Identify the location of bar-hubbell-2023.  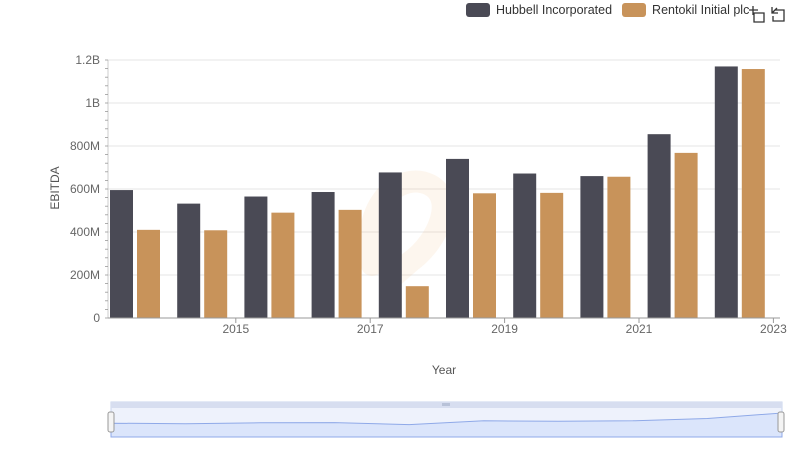
(726, 192).